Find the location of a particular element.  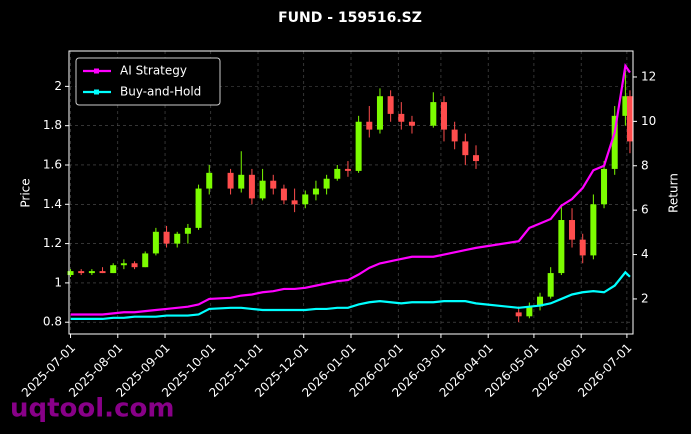

legend-label: AI Strategy is located at coordinates (153, 71).